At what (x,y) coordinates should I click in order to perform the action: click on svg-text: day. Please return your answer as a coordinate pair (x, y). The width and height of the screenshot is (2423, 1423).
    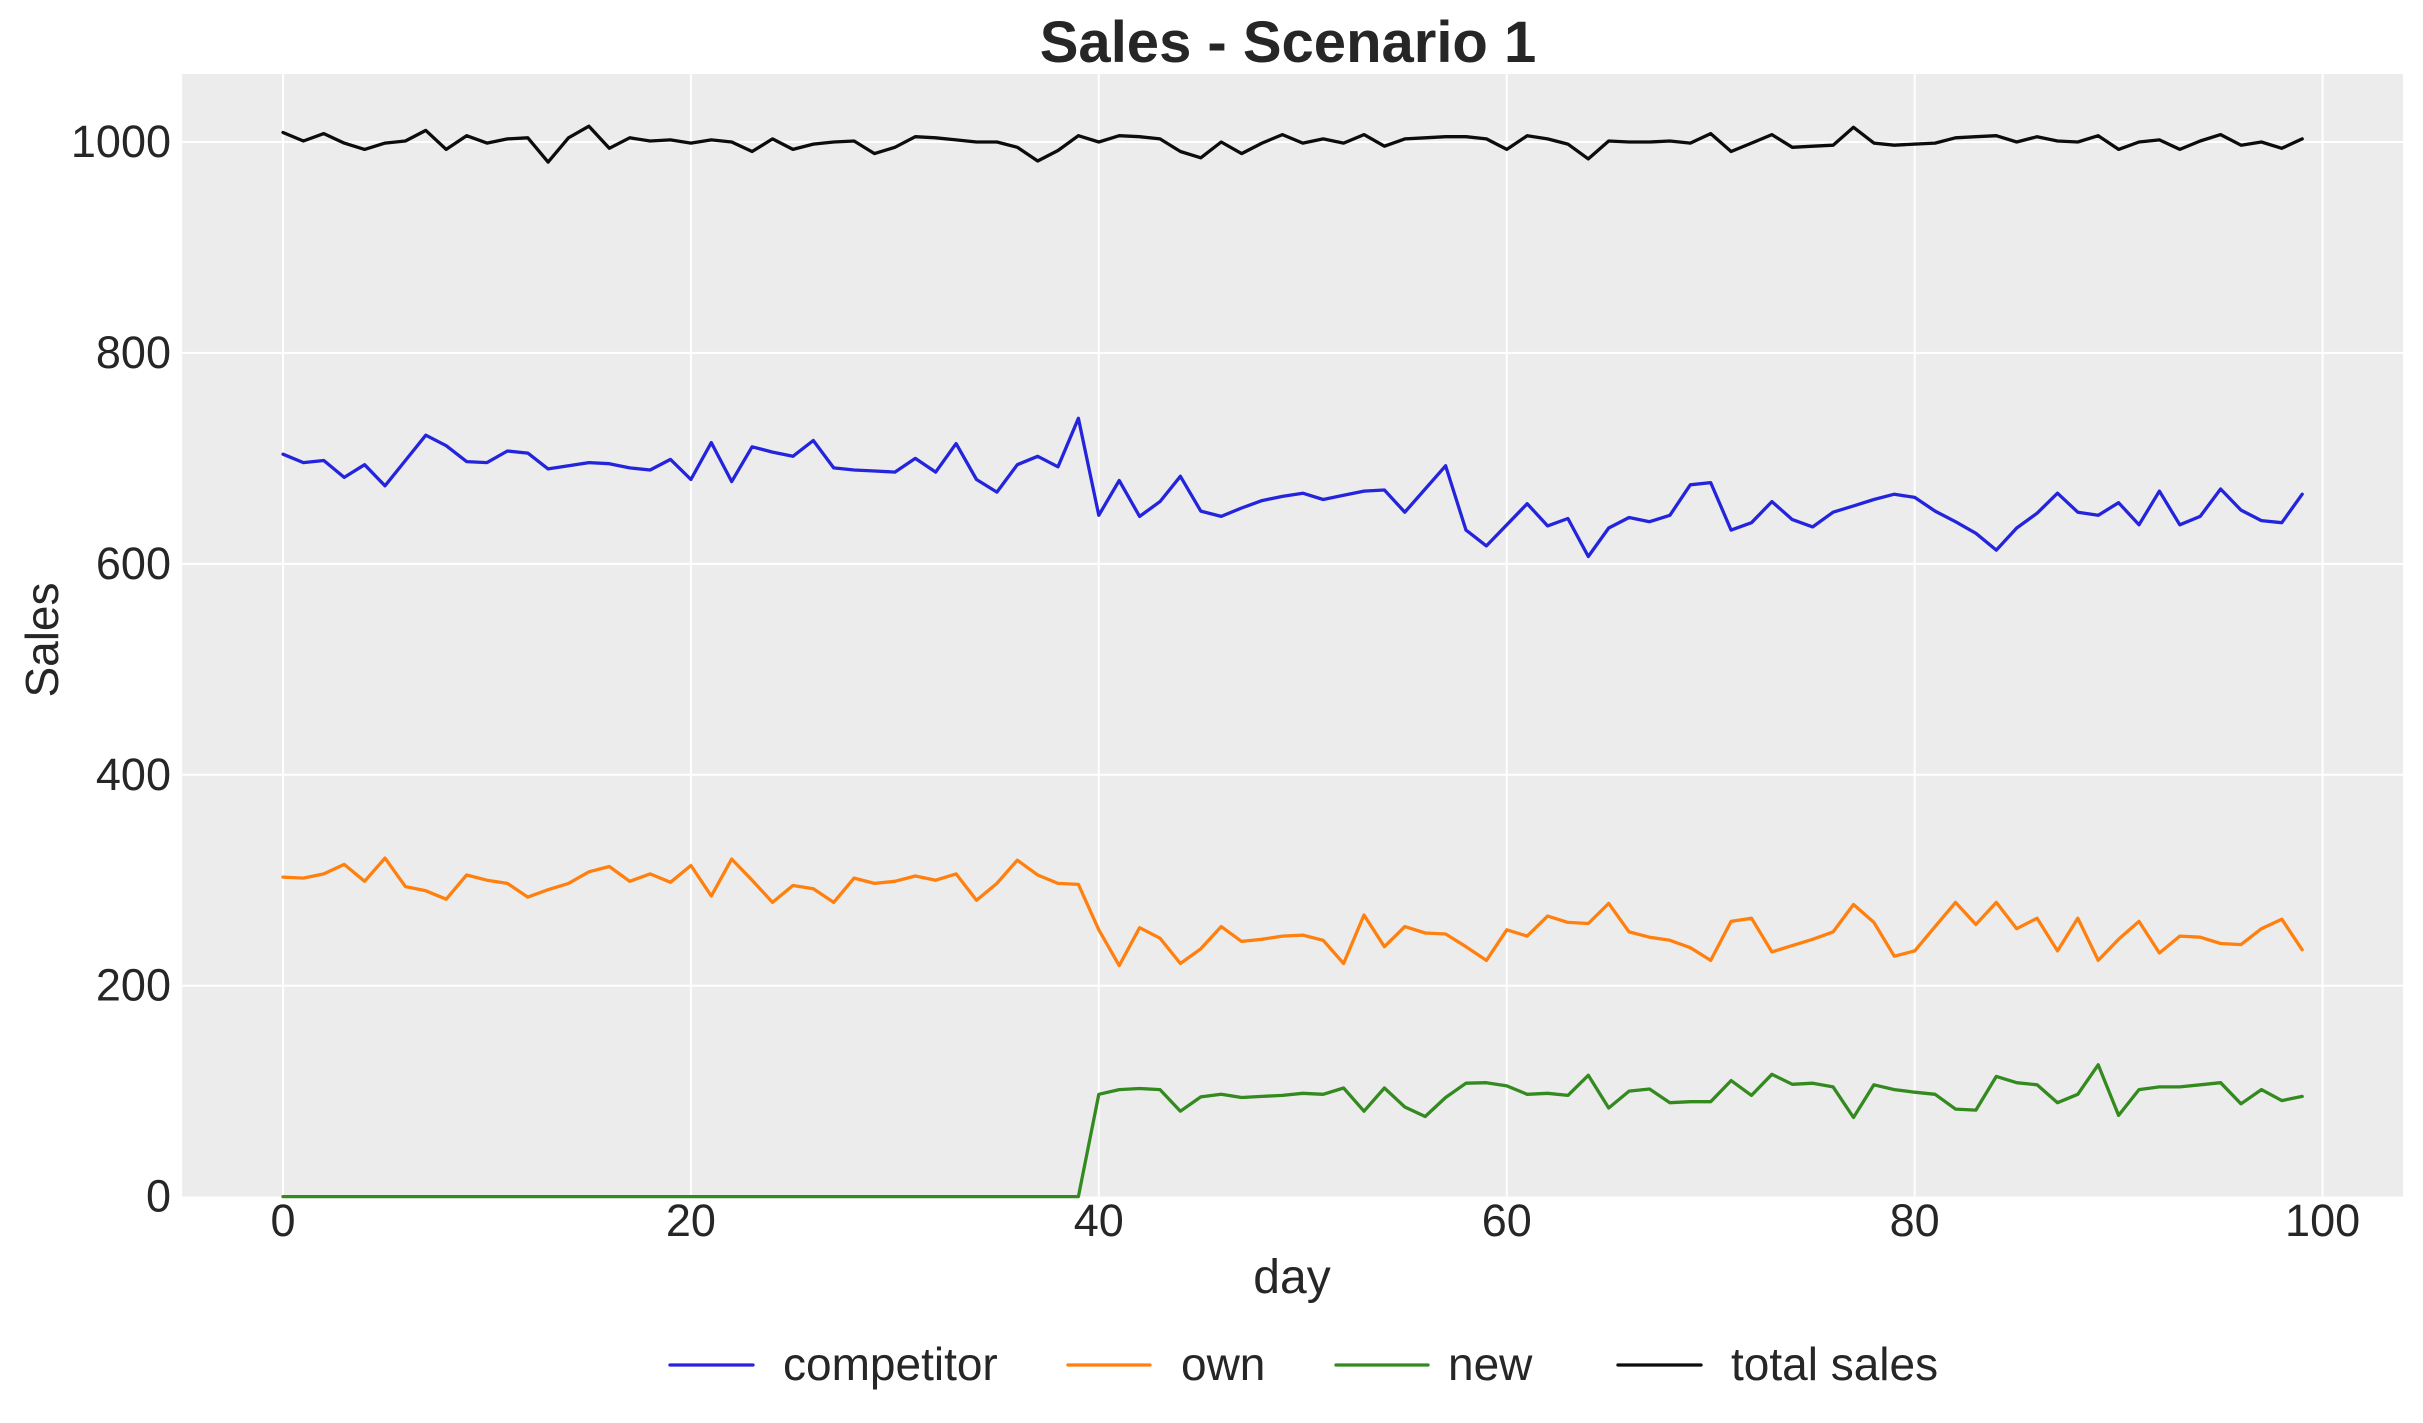
    Looking at the image, I should click on (1291, 1277).